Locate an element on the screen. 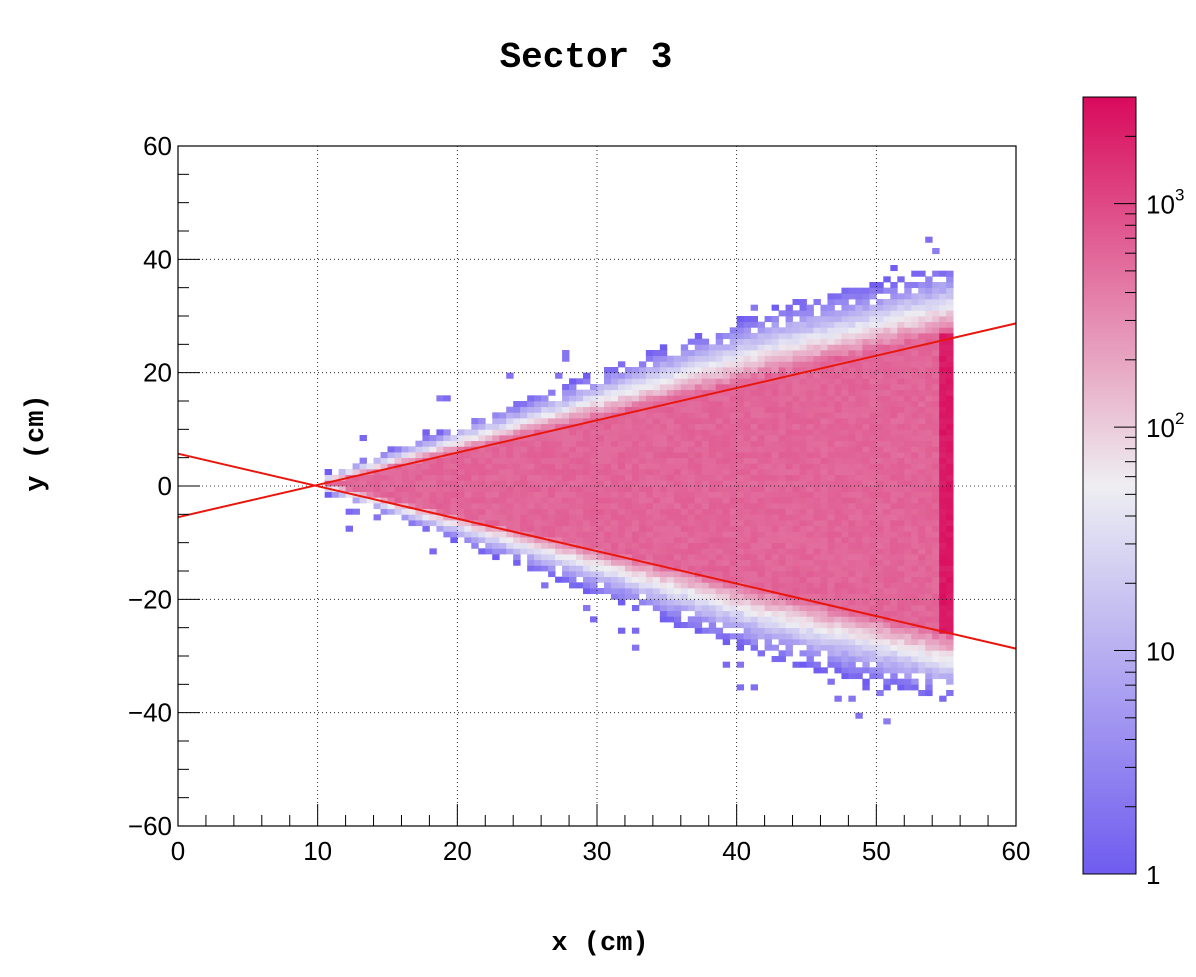  y-tick-label: −40 is located at coordinates (150, 713).